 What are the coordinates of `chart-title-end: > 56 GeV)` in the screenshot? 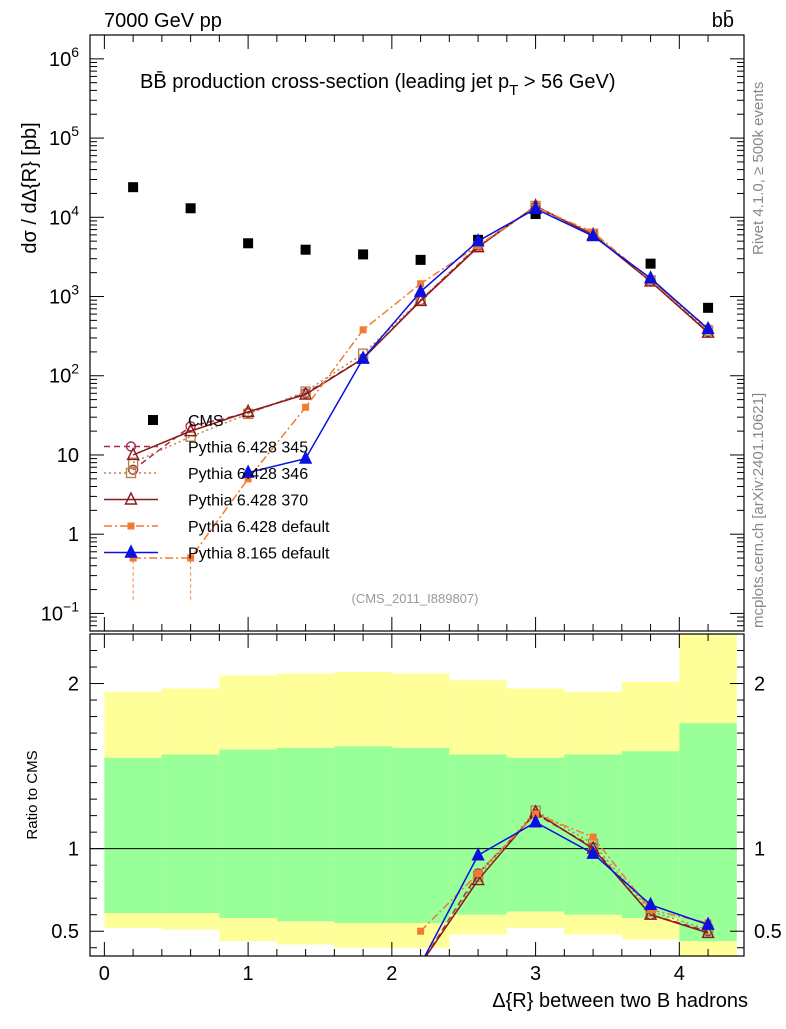 It's located at (566, 82).